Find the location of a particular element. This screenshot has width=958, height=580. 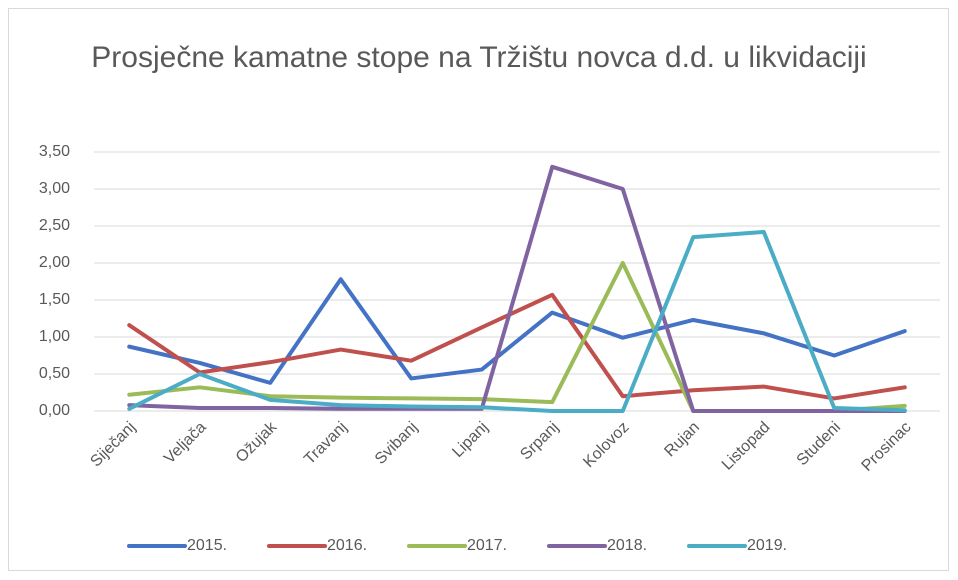

legend-label: 2019. is located at coordinates (767, 545).